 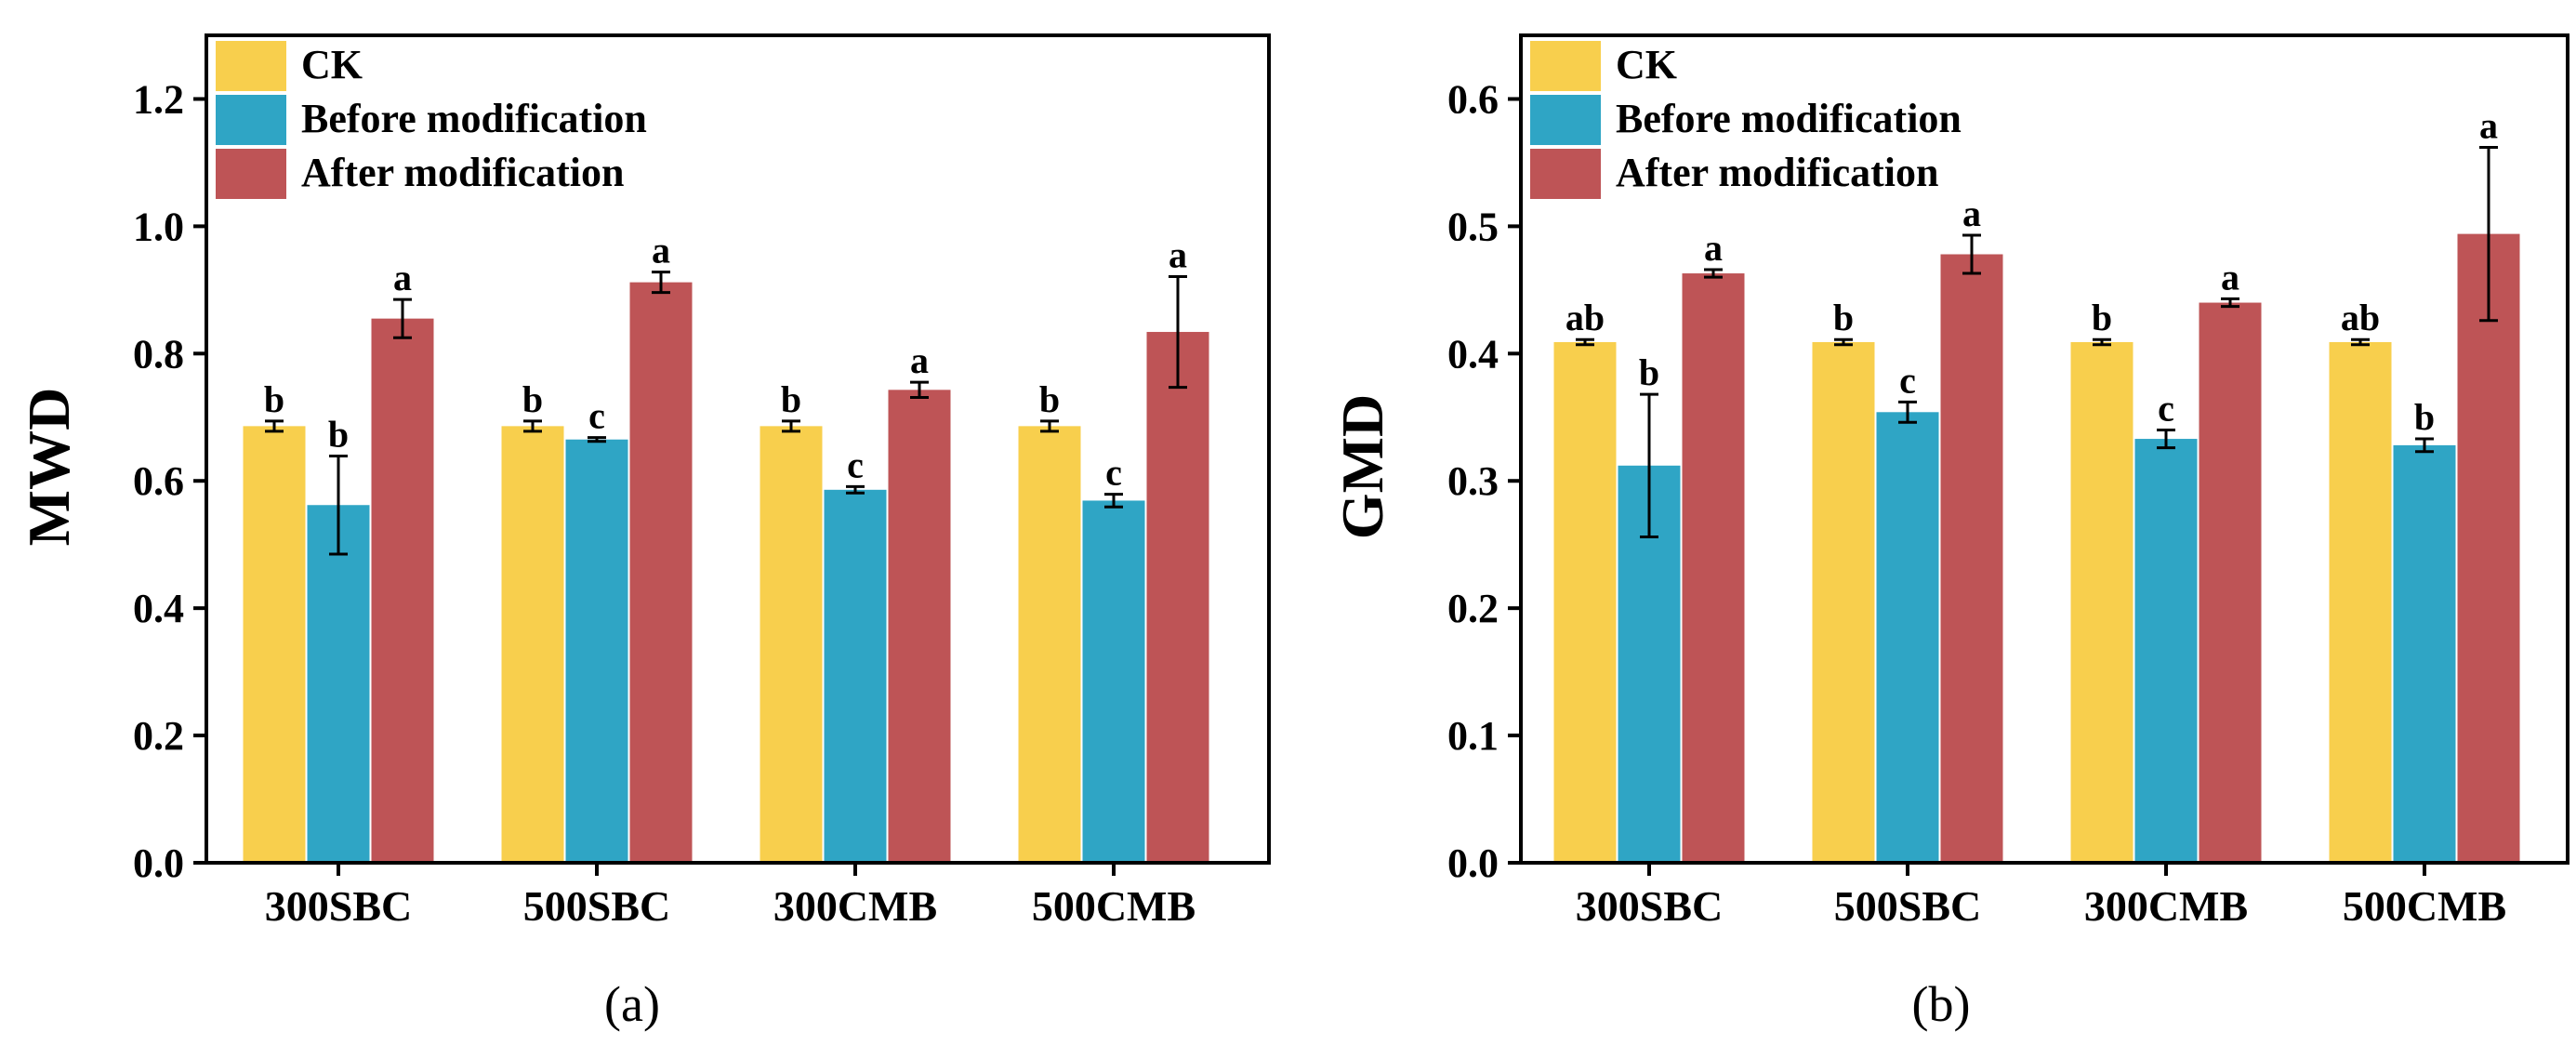 What do you see at coordinates (49, 467) in the screenshot?
I see `y-axis-label: MWD` at bounding box center [49, 467].